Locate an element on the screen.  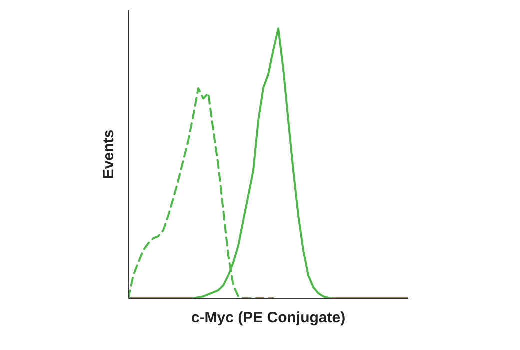
x-axis-title: c-Myc (PE Conjugate) is located at coordinates (268, 318).